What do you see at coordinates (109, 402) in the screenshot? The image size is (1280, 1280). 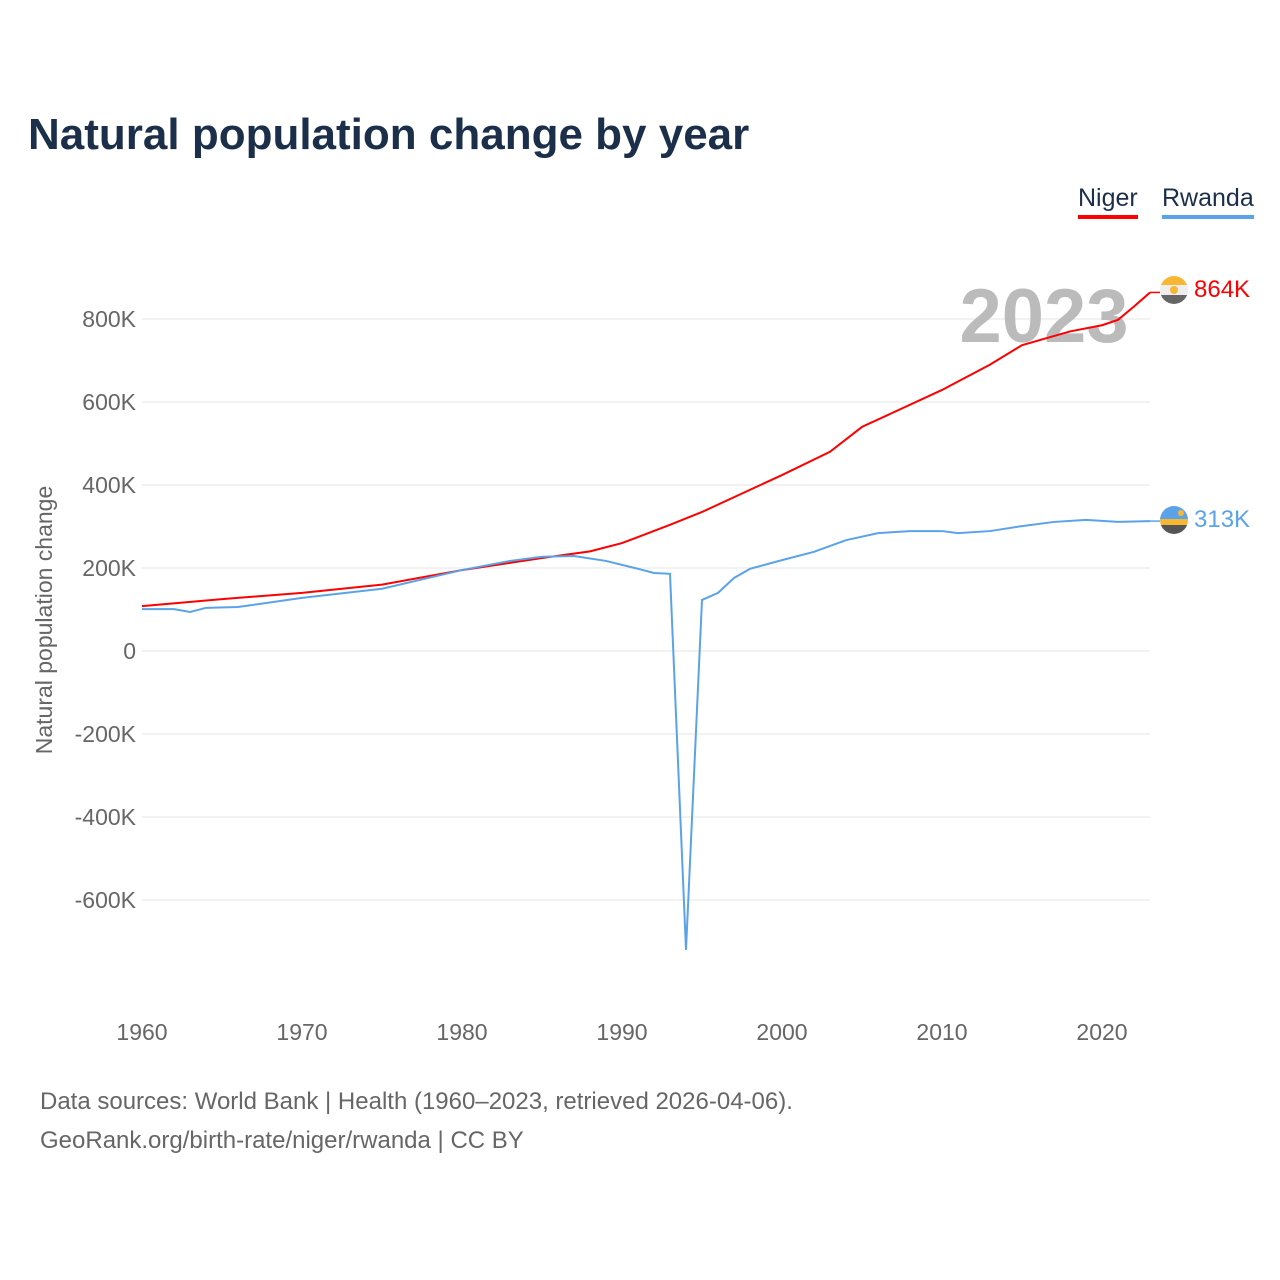 I see `y-tick-label: 600K` at bounding box center [109, 402].